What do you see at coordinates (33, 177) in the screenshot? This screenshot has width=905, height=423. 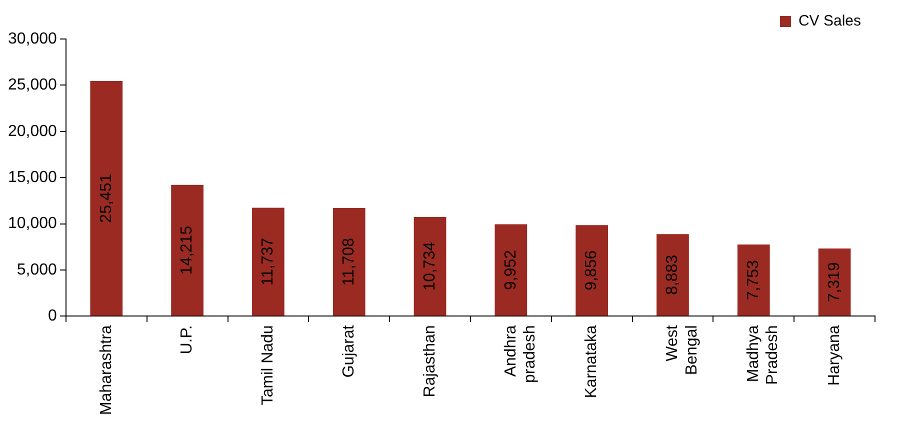 I see `y-tick-label: 15,000` at bounding box center [33, 177].